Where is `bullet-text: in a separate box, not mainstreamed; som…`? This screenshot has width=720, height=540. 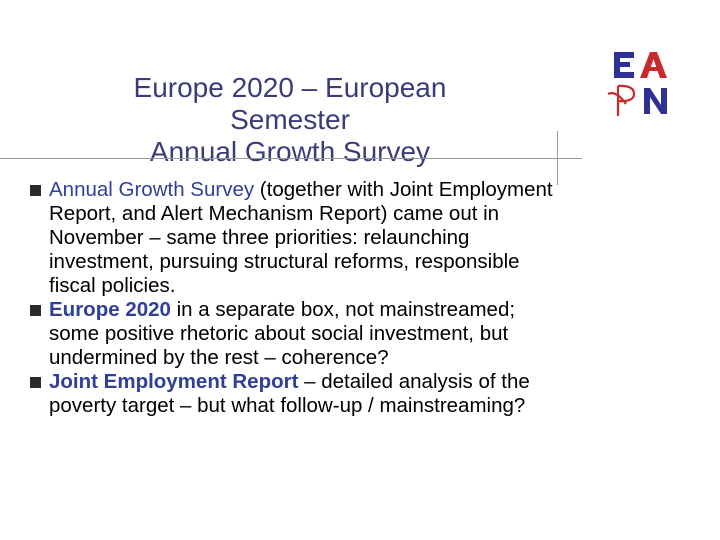
bullet-text: in a separate box, not mainstreamed; som… is located at coordinates (282, 333).